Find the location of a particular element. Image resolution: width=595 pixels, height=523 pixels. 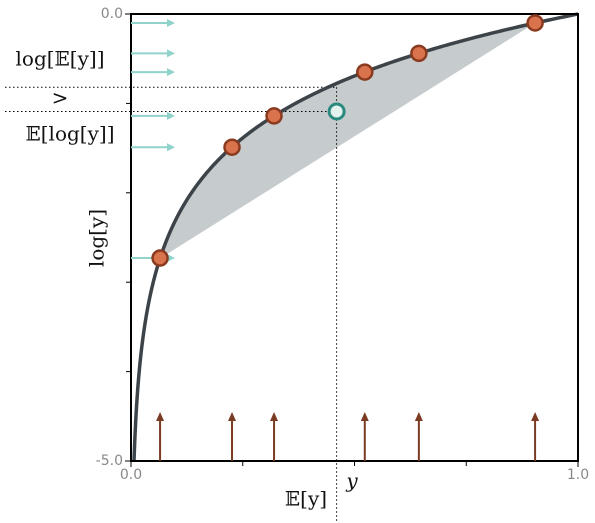

x-axis-label: 𝔼[y] is located at coordinates (306, 499).